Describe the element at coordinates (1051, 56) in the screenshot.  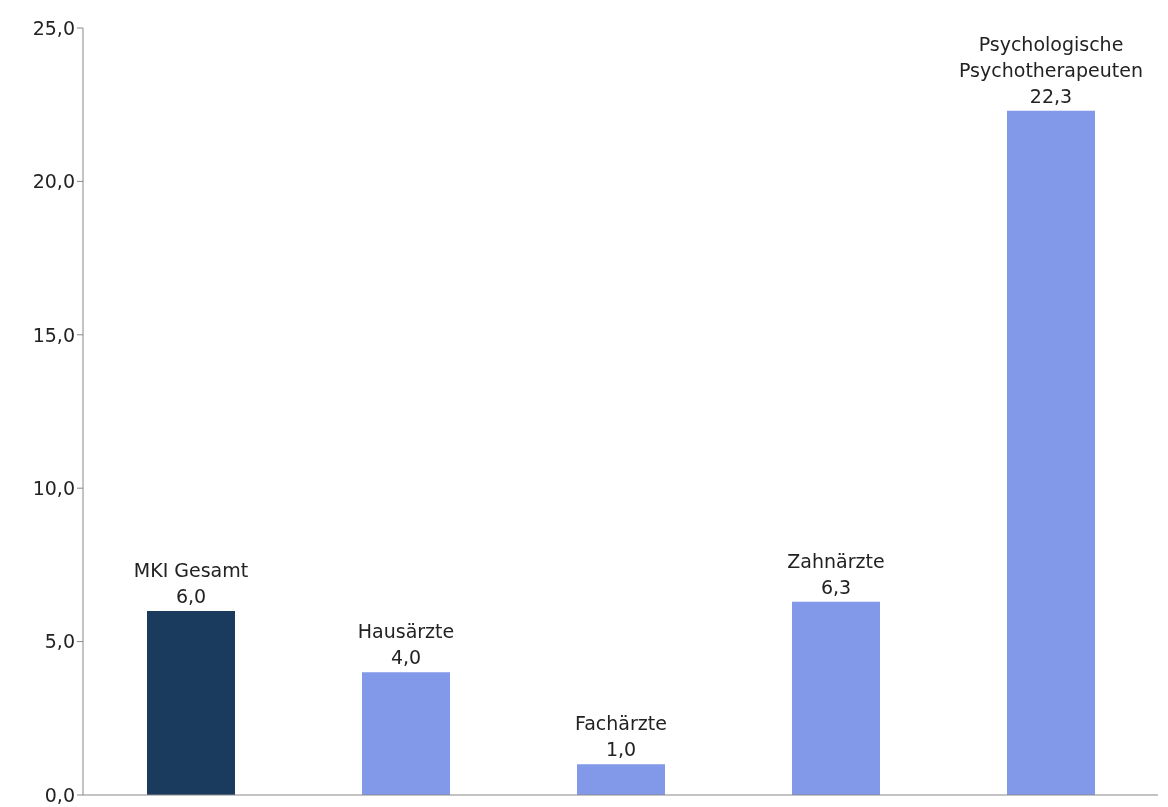
I see `x-tick-label: Psychologische Psychotherapeuten` at that location.